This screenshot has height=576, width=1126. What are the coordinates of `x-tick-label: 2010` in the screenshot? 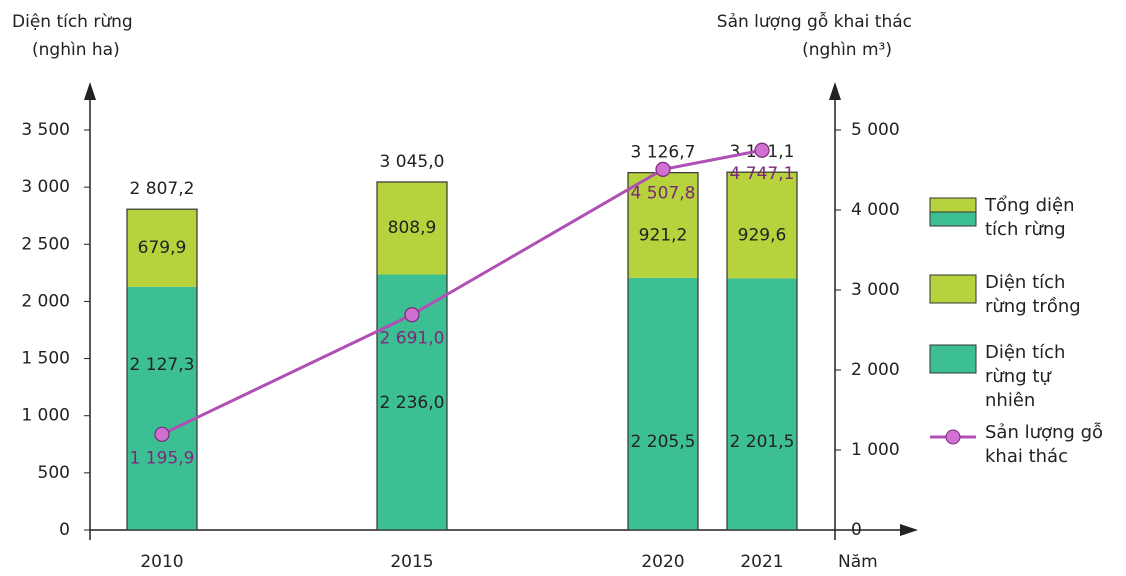 It's located at (161, 562).